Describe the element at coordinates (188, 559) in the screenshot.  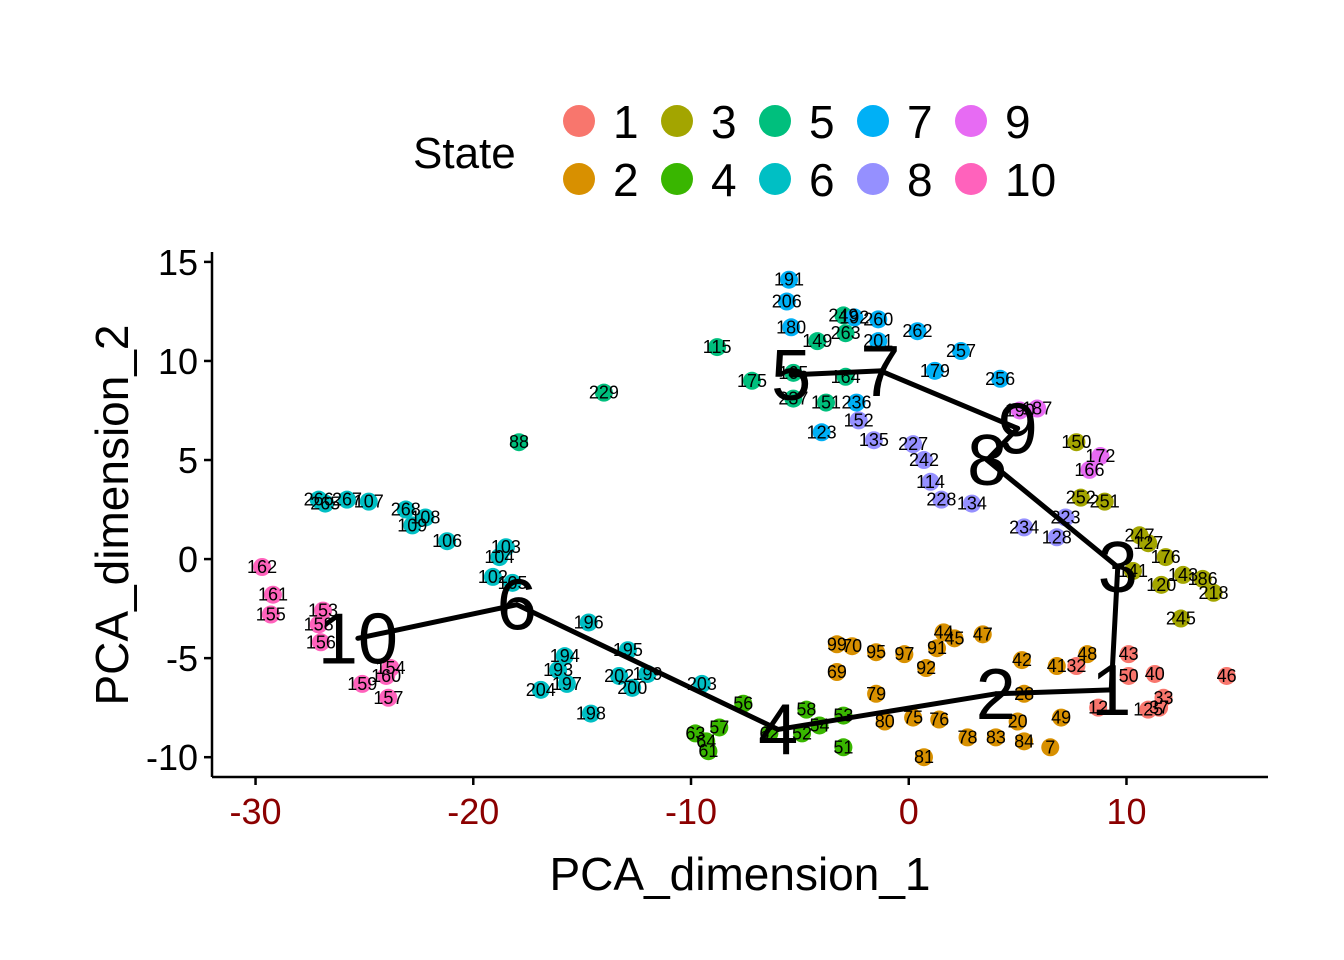
I see `y-tick-label: 0` at that location.